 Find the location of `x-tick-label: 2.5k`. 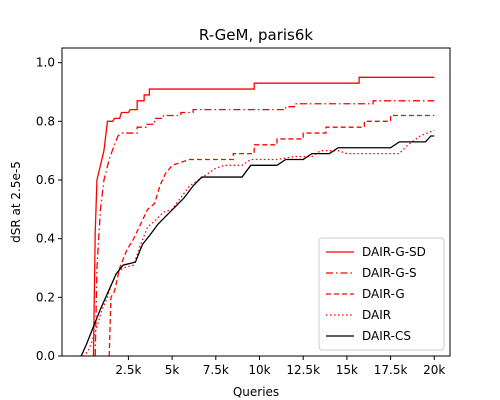

x-tick-label: 2.5k is located at coordinates (128, 370).